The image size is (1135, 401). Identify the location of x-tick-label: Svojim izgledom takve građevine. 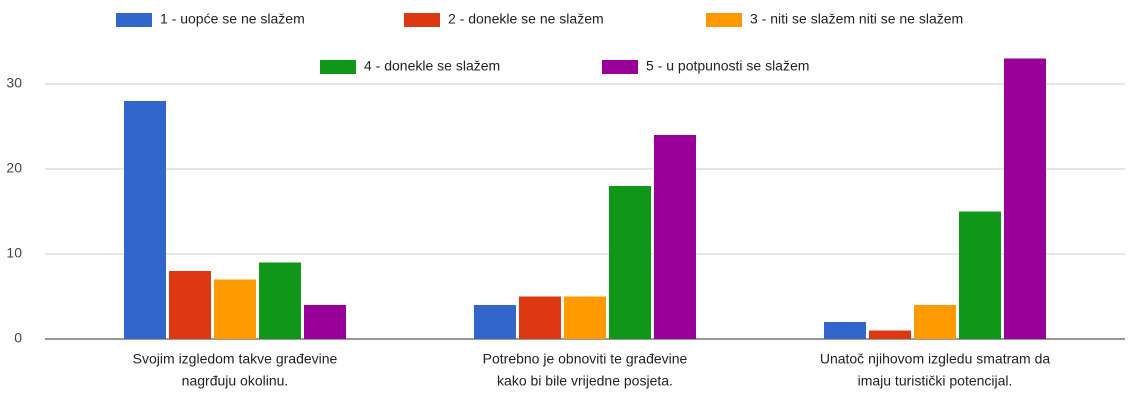
(235, 359).